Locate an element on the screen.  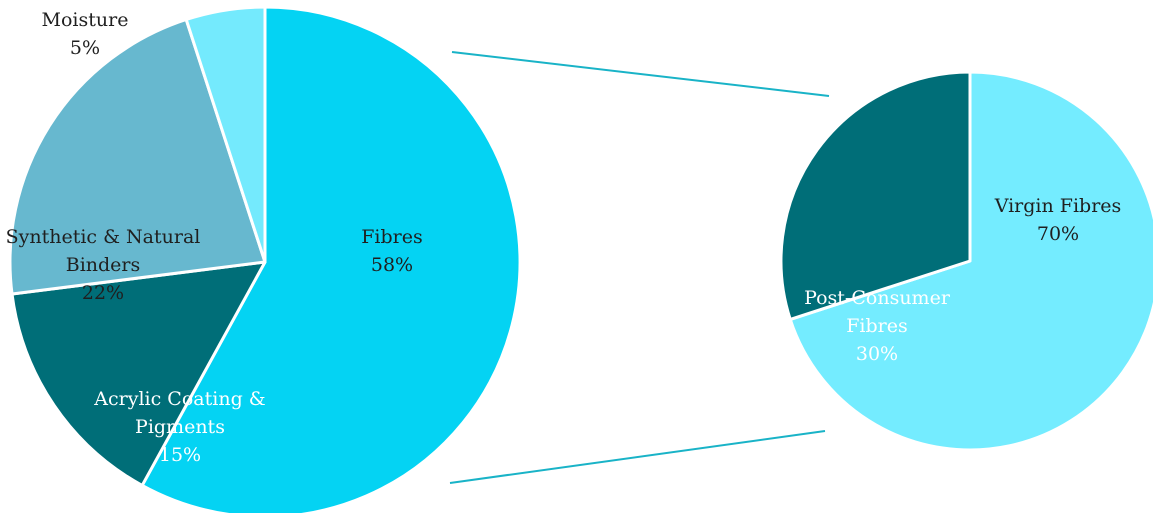
slice-value-label: 5% is located at coordinates (85, 48).